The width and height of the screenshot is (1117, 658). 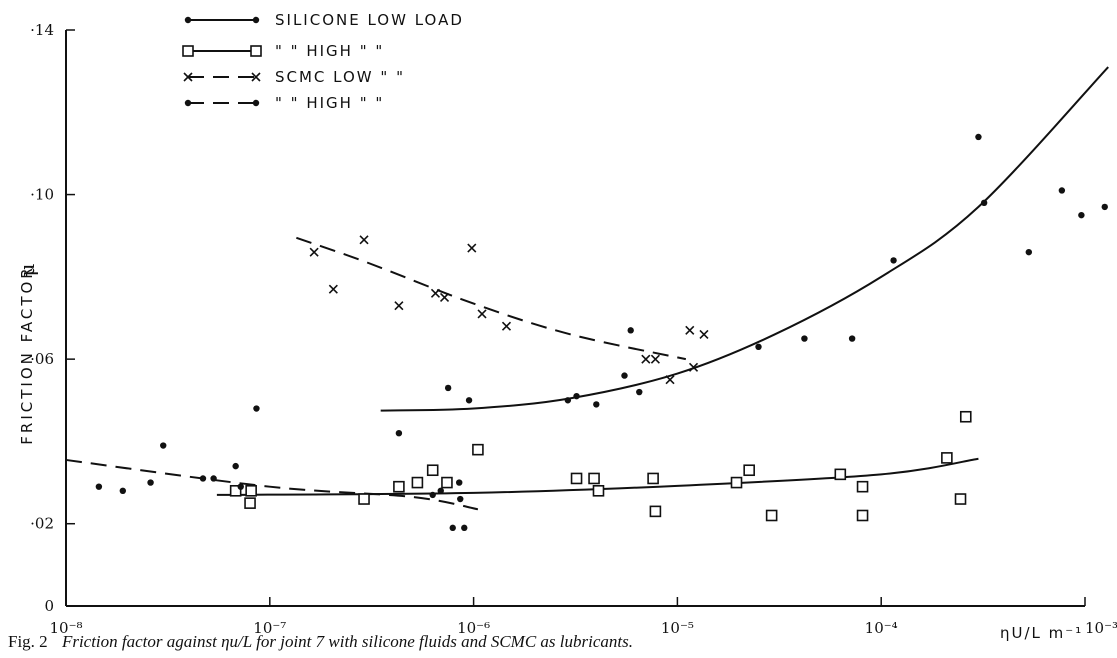 What do you see at coordinates (42, 359) in the screenshot?
I see `y-tick-label: ·06` at bounding box center [42, 359].